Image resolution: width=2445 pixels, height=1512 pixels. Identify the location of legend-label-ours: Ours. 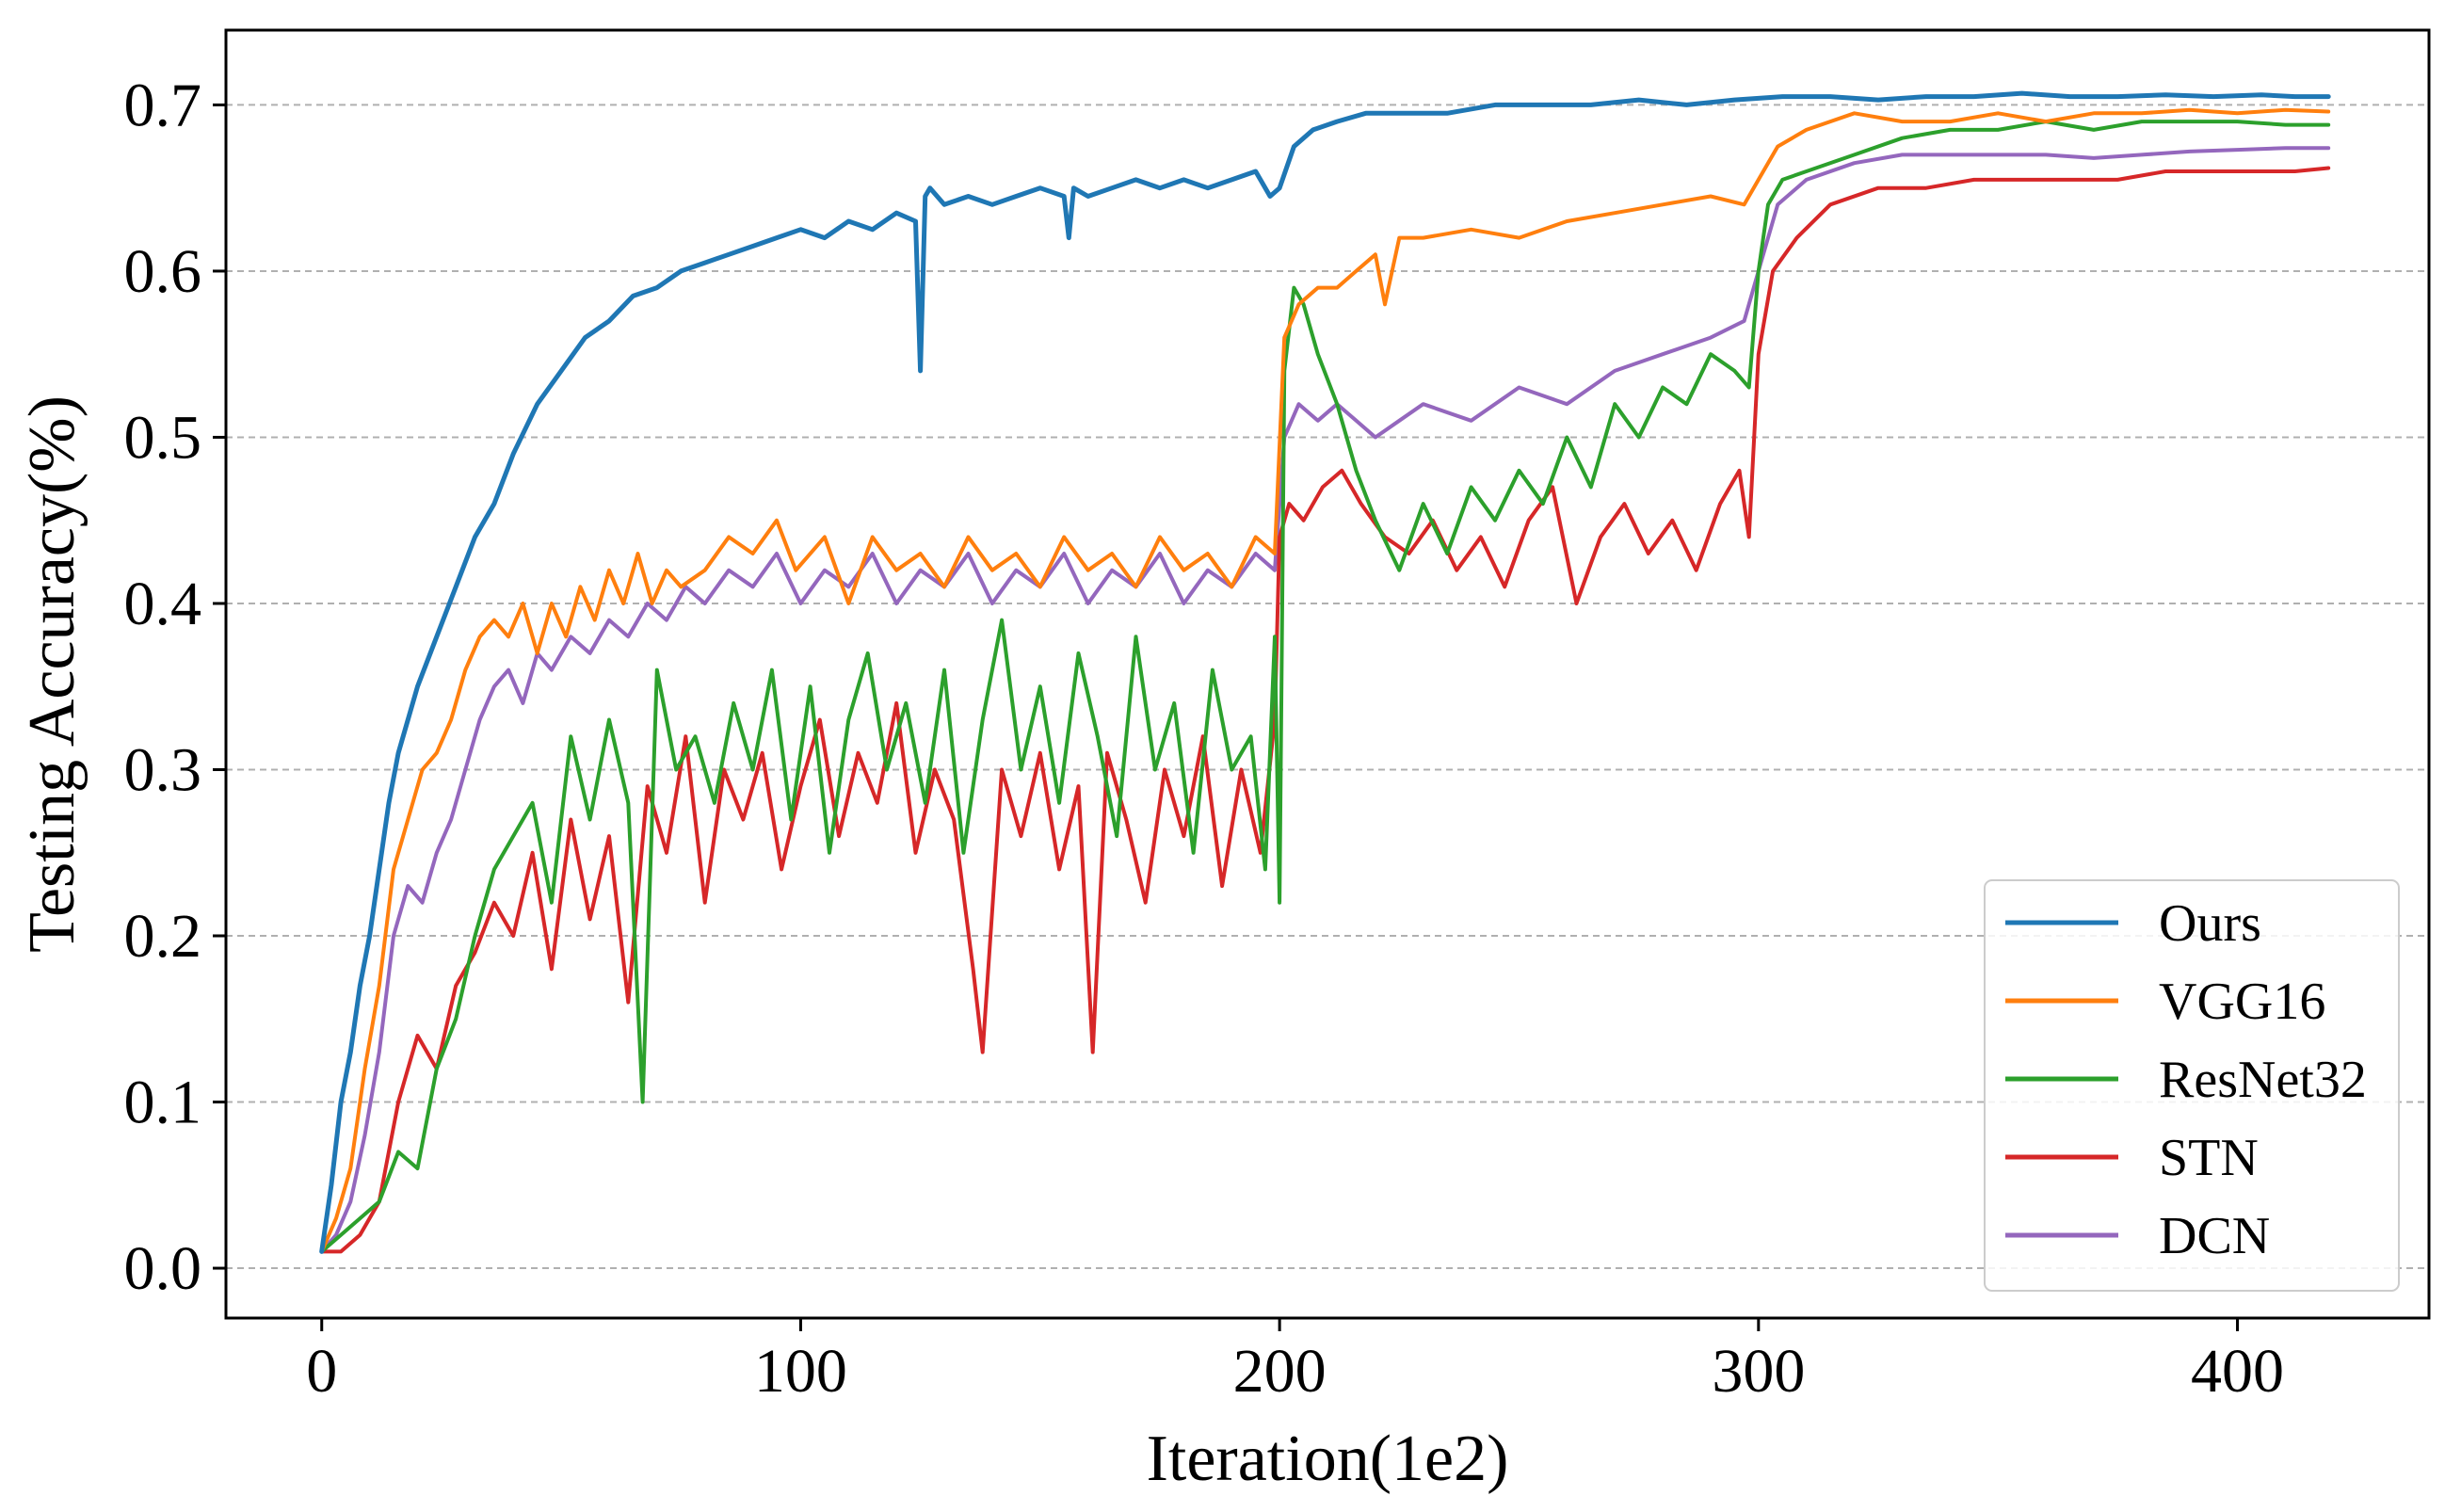
(2210, 923).